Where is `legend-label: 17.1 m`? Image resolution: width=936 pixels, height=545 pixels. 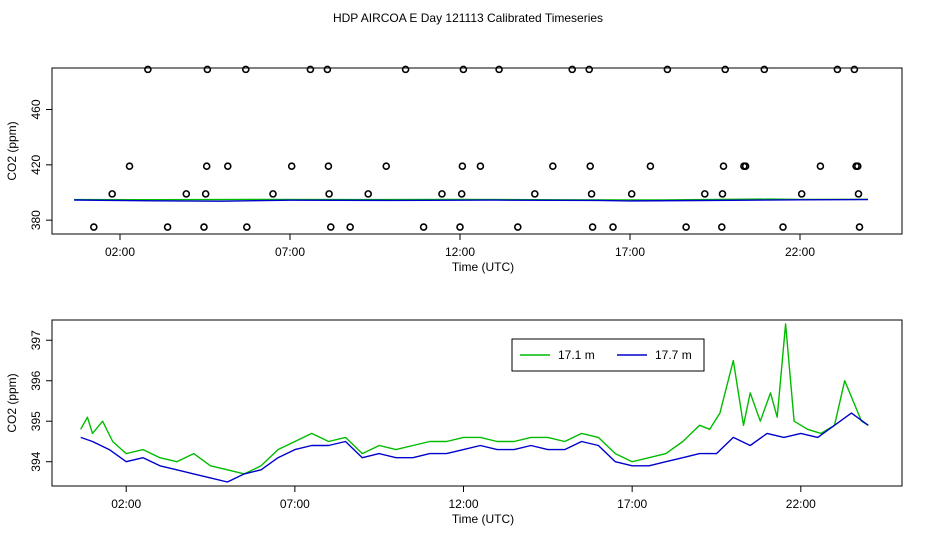 legend-label: 17.1 m is located at coordinates (576, 355).